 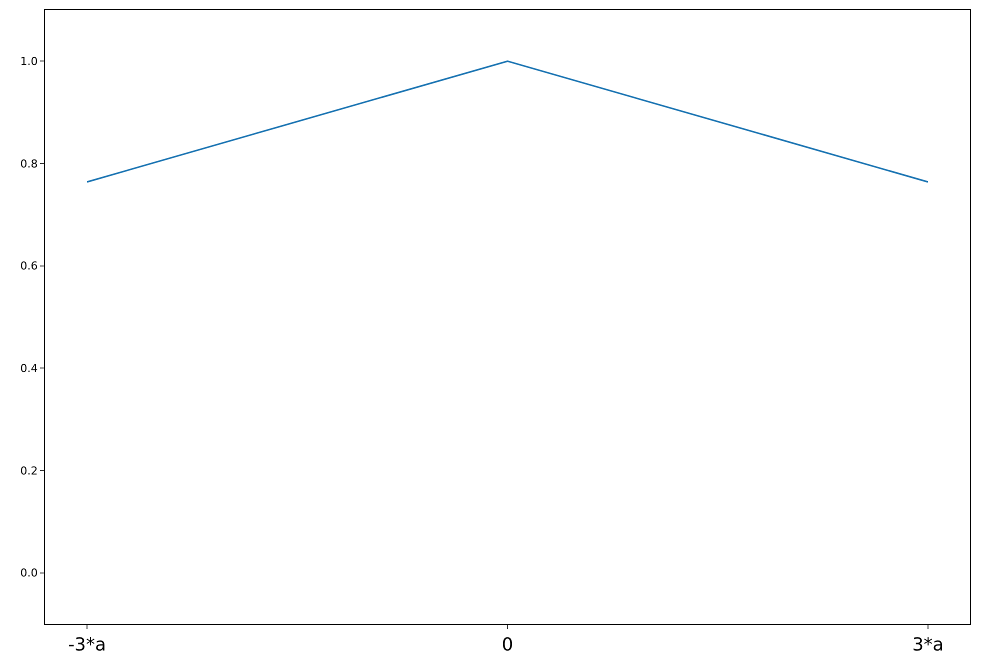 I want to click on y-tick-label: 1.0, so click(x=29, y=61).